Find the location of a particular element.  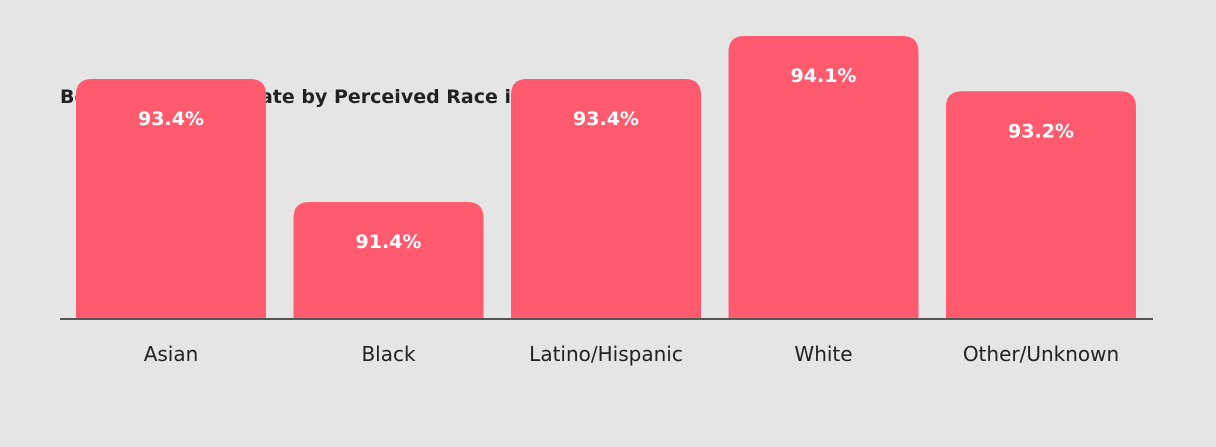

bar-asian is located at coordinates (171, 199).